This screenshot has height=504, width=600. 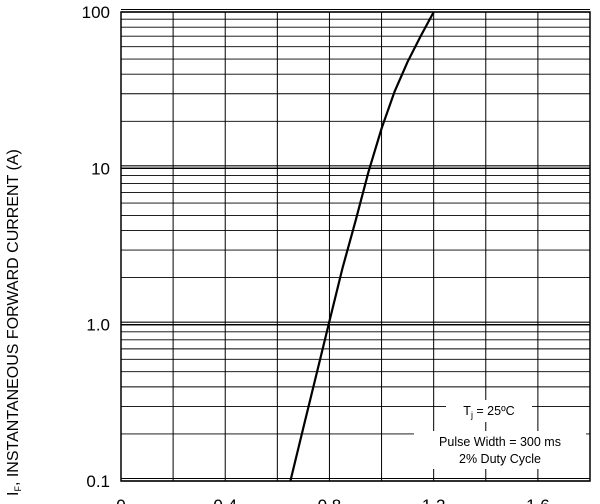 I want to click on x-tick-label: 0.4, so click(x=225, y=500).